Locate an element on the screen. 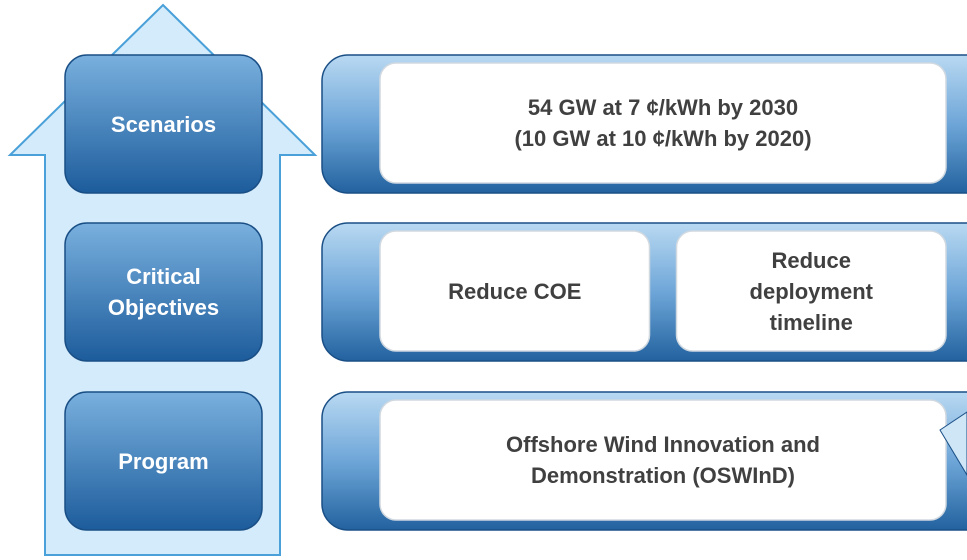 The height and width of the screenshot is (560, 967). text-line: deployment is located at coordinates (811, 291).